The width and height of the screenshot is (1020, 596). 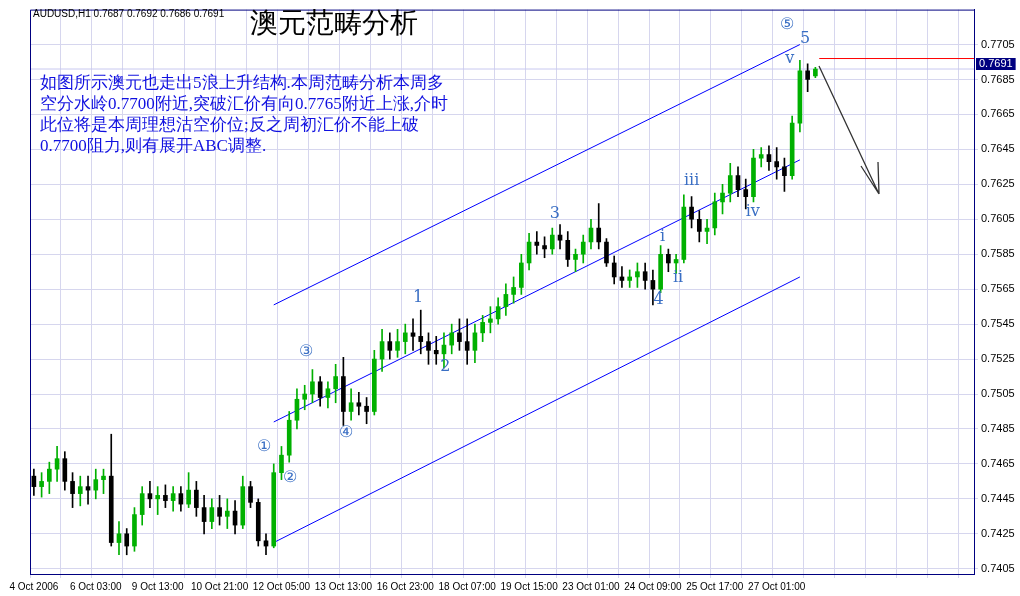 I want to click on annotation: 如图所示澳元也走出5浪上升结构.本周范畴分析本周多空分水岭0.7700附近,突破汇价有向0.7765附近上涨,介时此位将是本周理想沽空价位;反之周初汇价不能上破0.7700阻力,则有展开ABC调整., so click(x=244, y=114).